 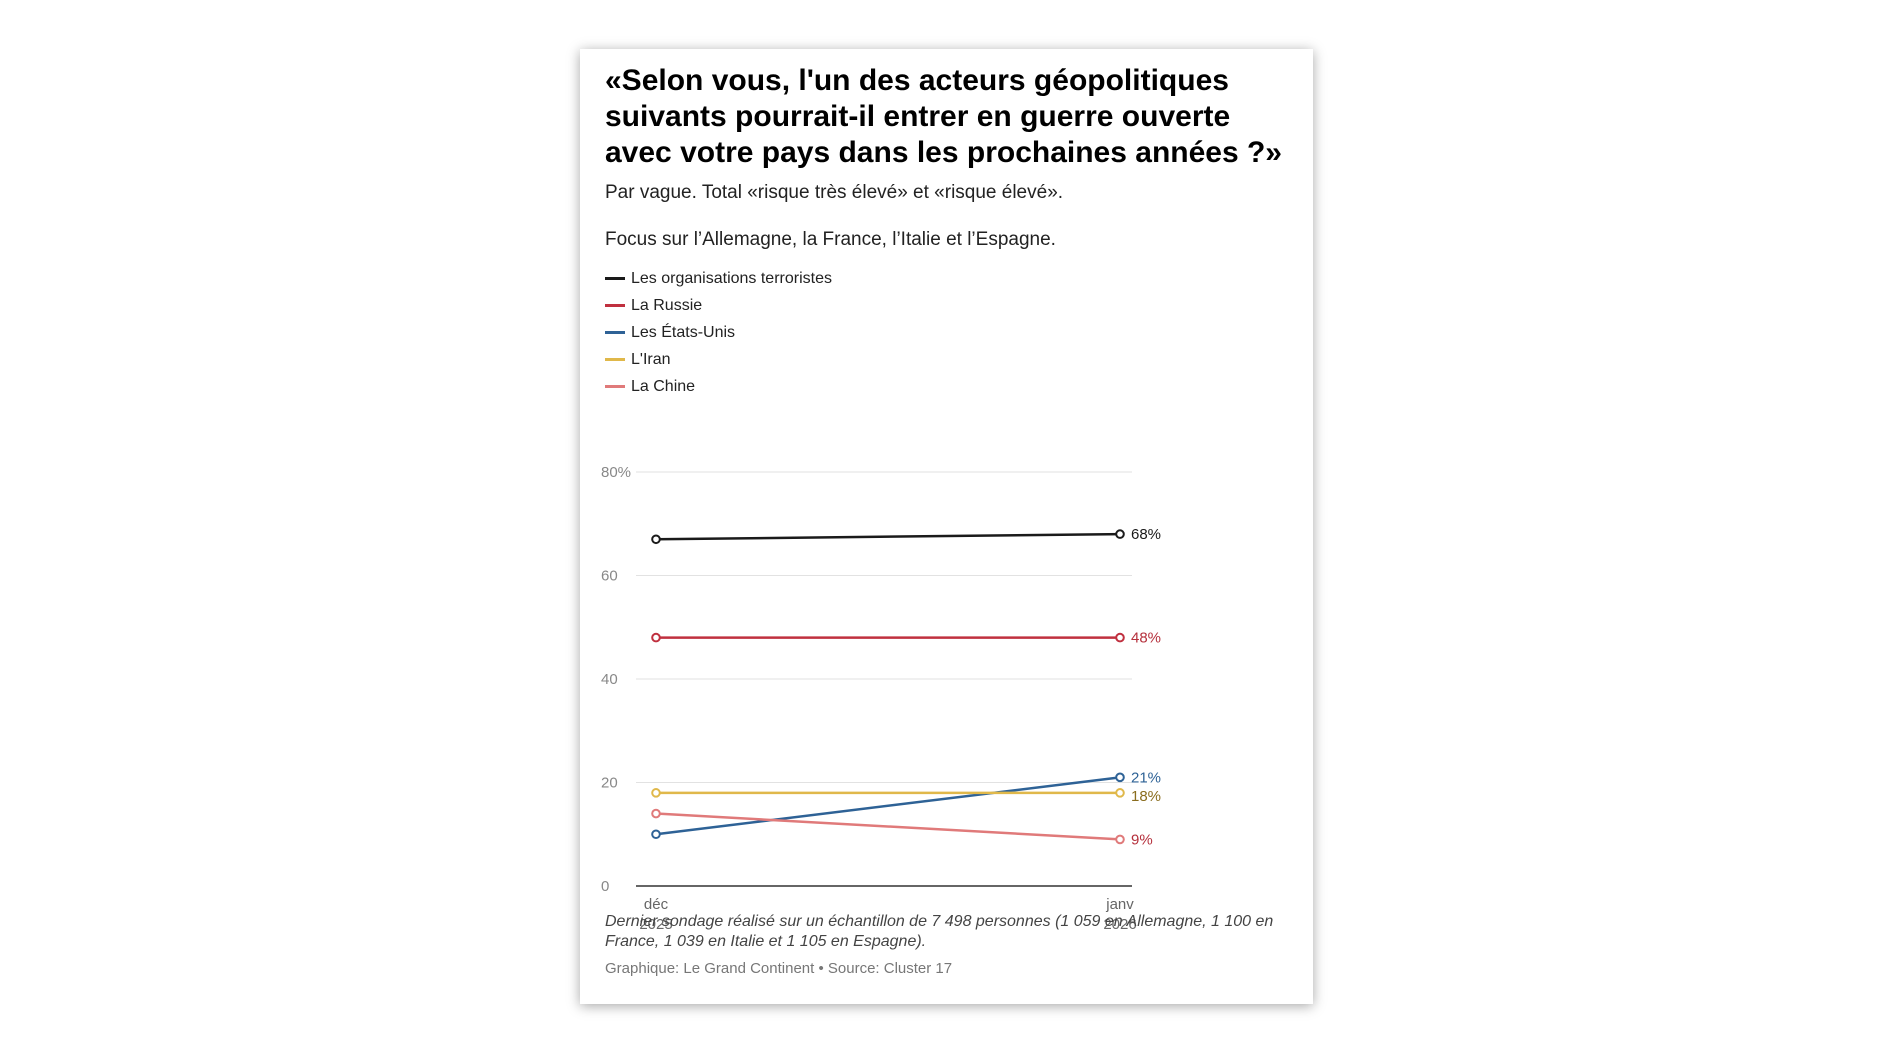 What do you see at coordinates (1142, 839) in the screenshot?
I see `end-value-label: 9%` at bounding box center [1142, 839].